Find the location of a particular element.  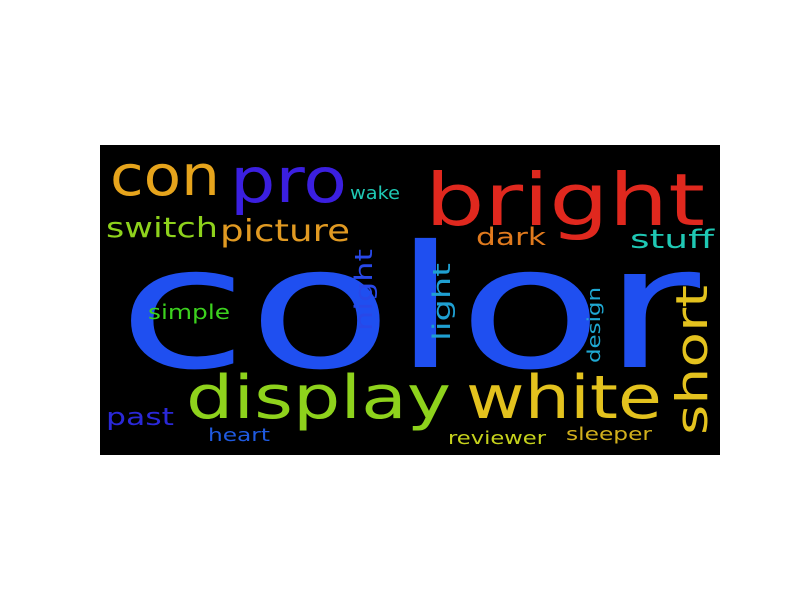

word-switch: switch is located at coordinates (162, 227).